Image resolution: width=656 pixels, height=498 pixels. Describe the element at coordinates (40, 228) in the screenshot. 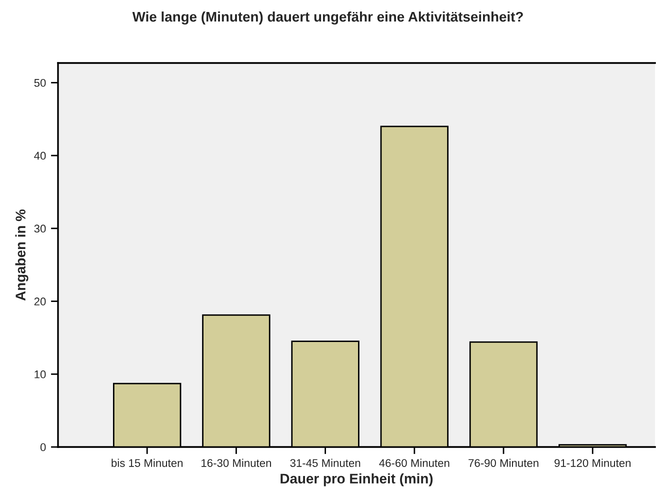

I see `y-tick-label: 30` at that location.